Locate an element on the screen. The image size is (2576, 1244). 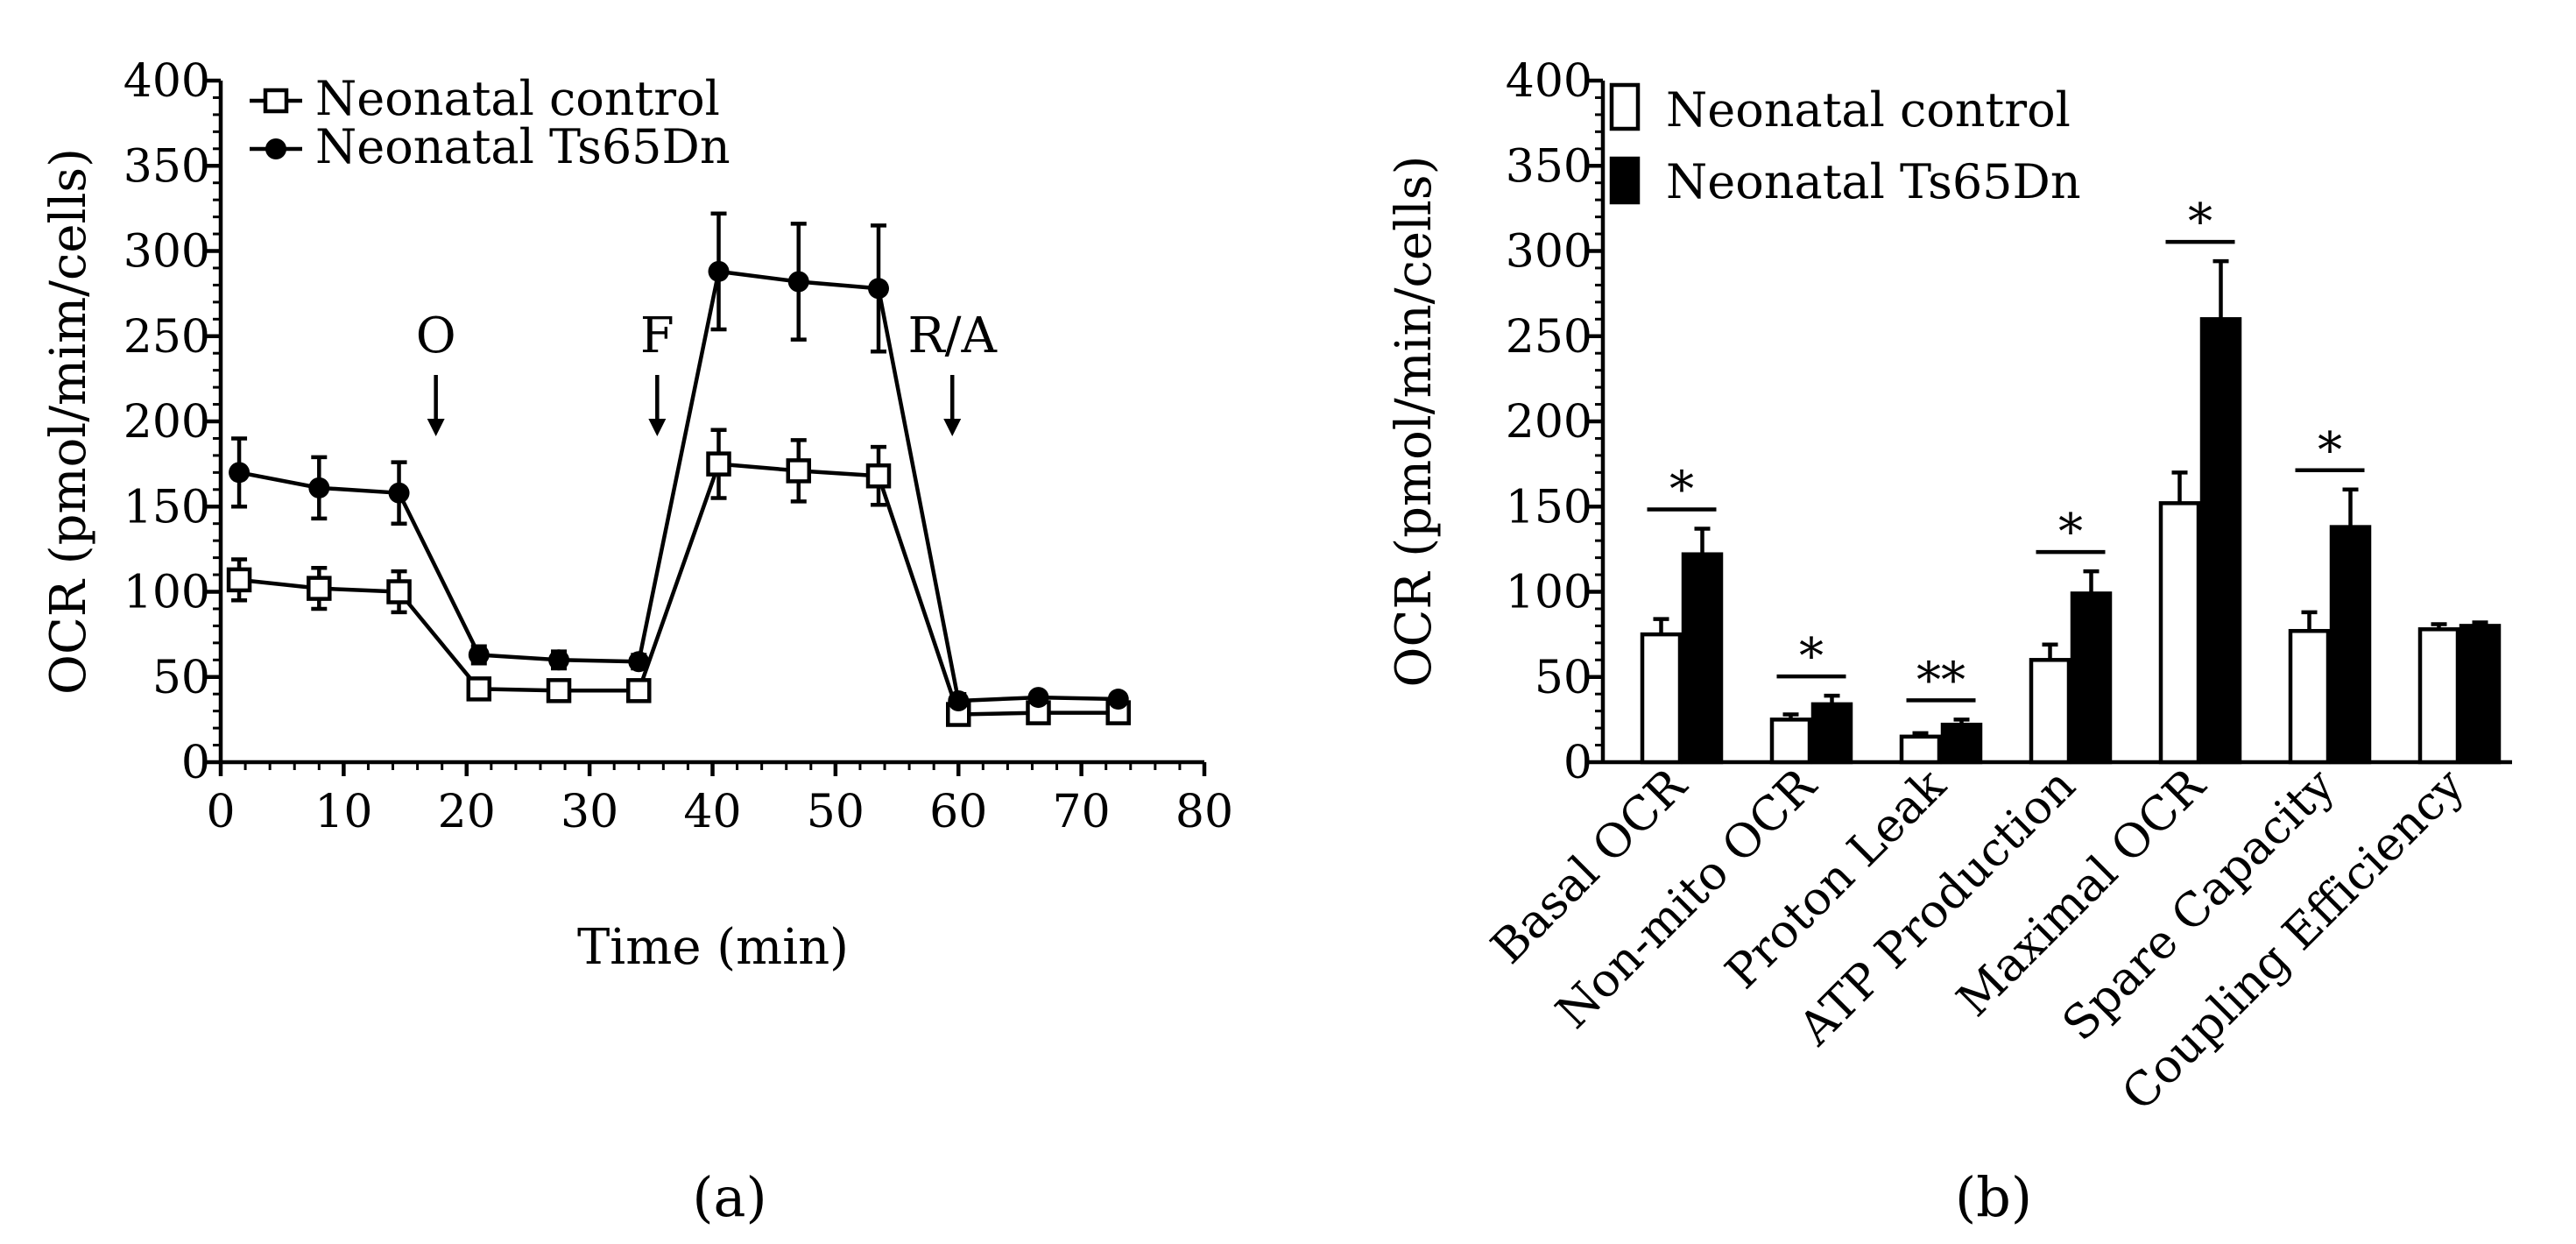
y-tick-label: 0 is located at coordinates (1577, 763).